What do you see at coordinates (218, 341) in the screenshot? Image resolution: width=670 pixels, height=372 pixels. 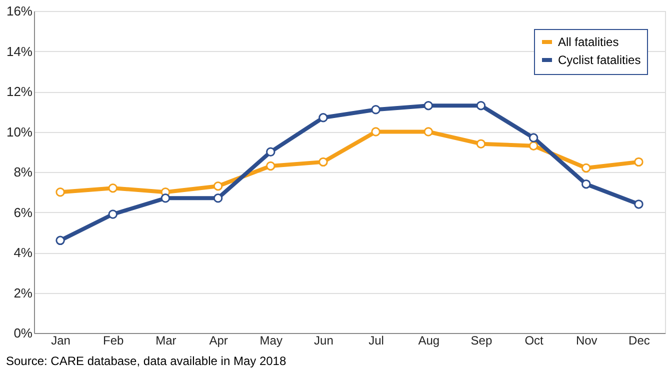 I see `x-tick-label: Apr` at bounding box center [218, 341].